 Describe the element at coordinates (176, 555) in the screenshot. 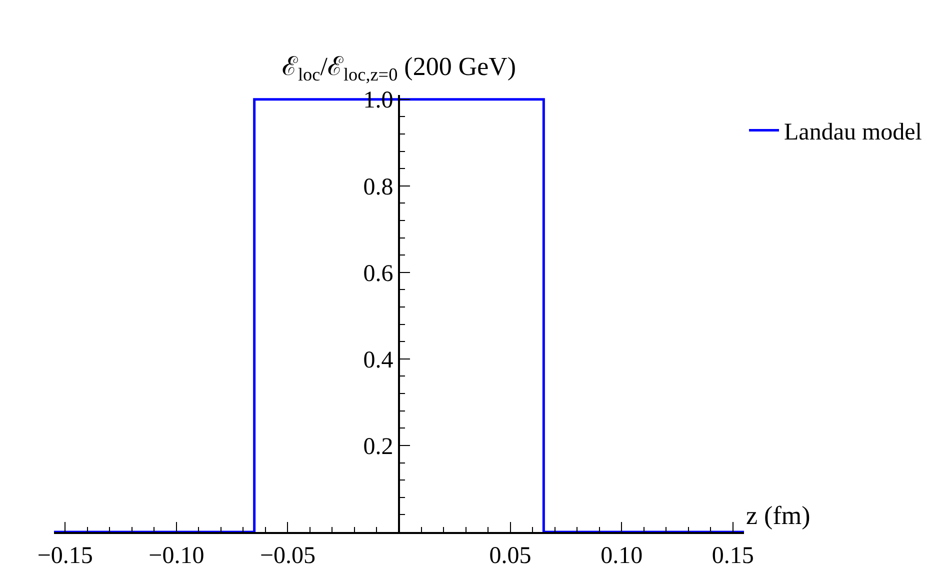

I see `x-tick-label: −0.10` at that location.